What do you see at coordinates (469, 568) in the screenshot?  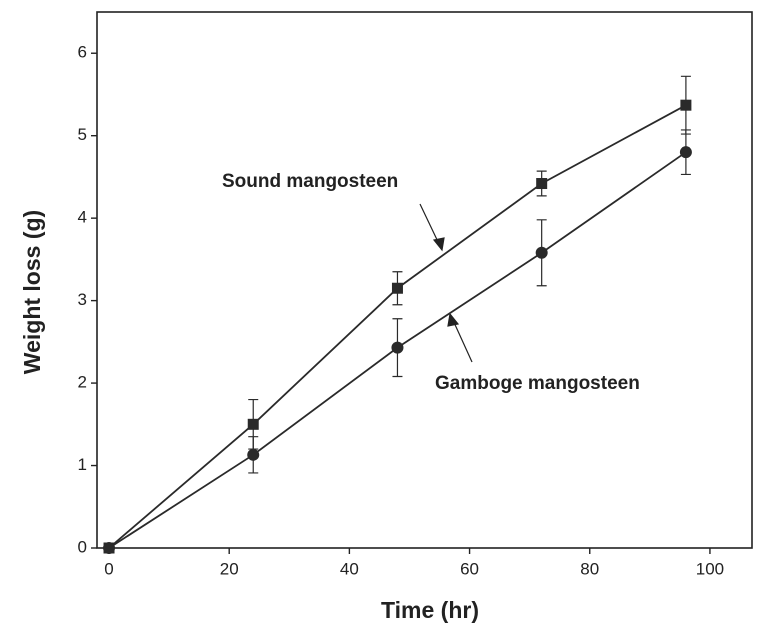 I see `x-tick-label: 60` at bounding box center [469, 568].